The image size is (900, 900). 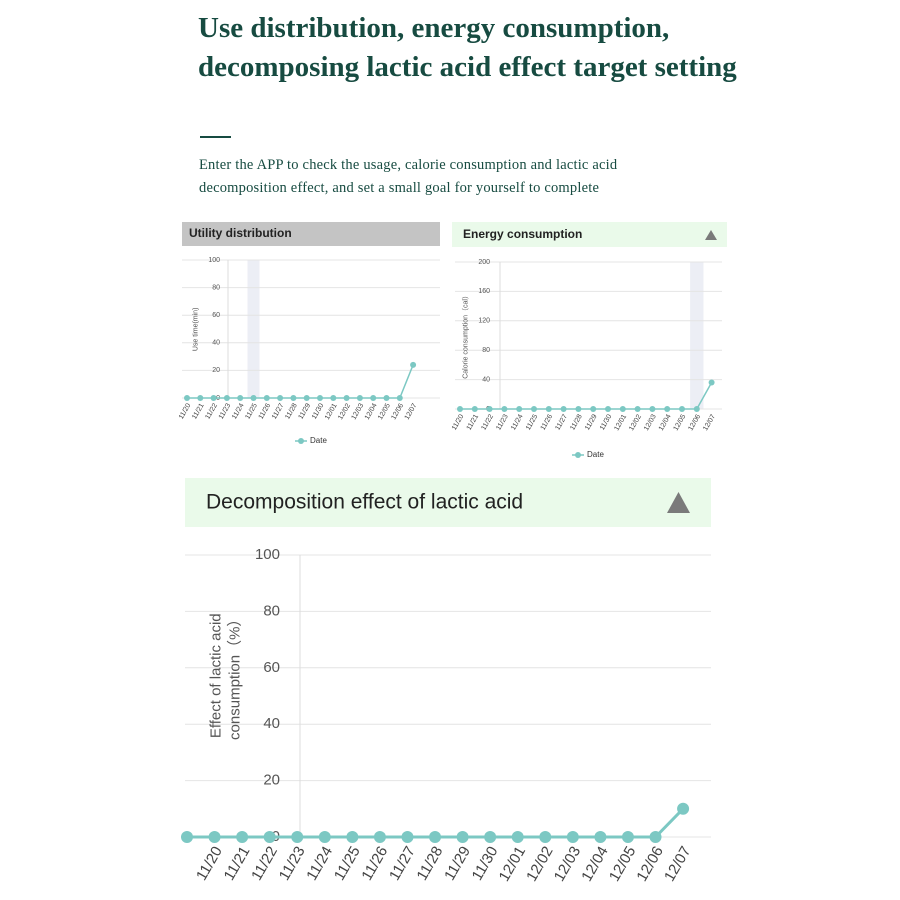 What do you see at coordinates (522, 234) in the screenshot?
I see `chart-title: Energy consumption` at bounding box center [522, 234].